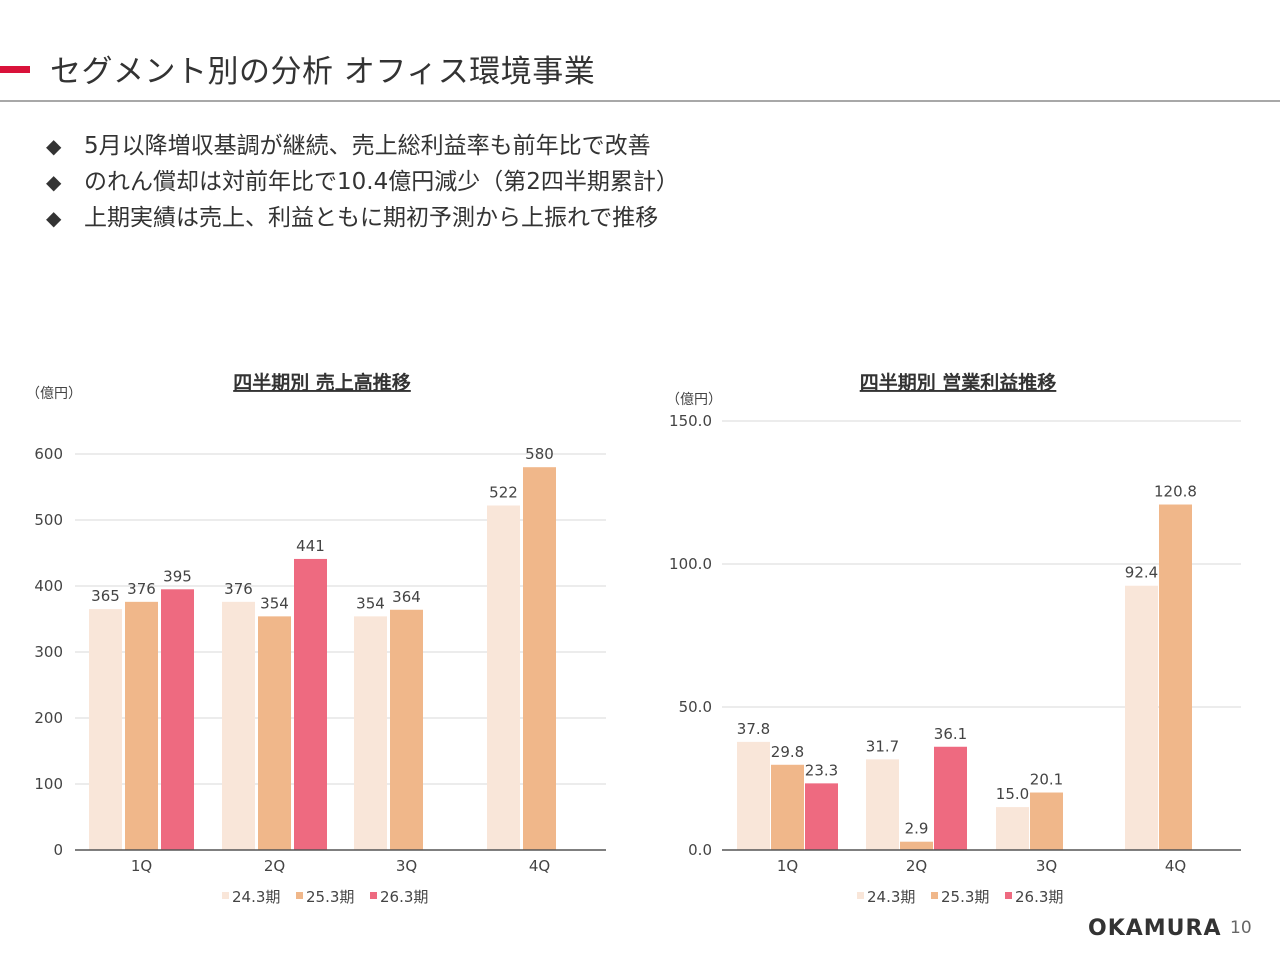 Image resolution: width=1280 pixels, height=960 pixels. I want to click on page-title: セグメント別の分析 オフィス環境事業, so click(323, 72).